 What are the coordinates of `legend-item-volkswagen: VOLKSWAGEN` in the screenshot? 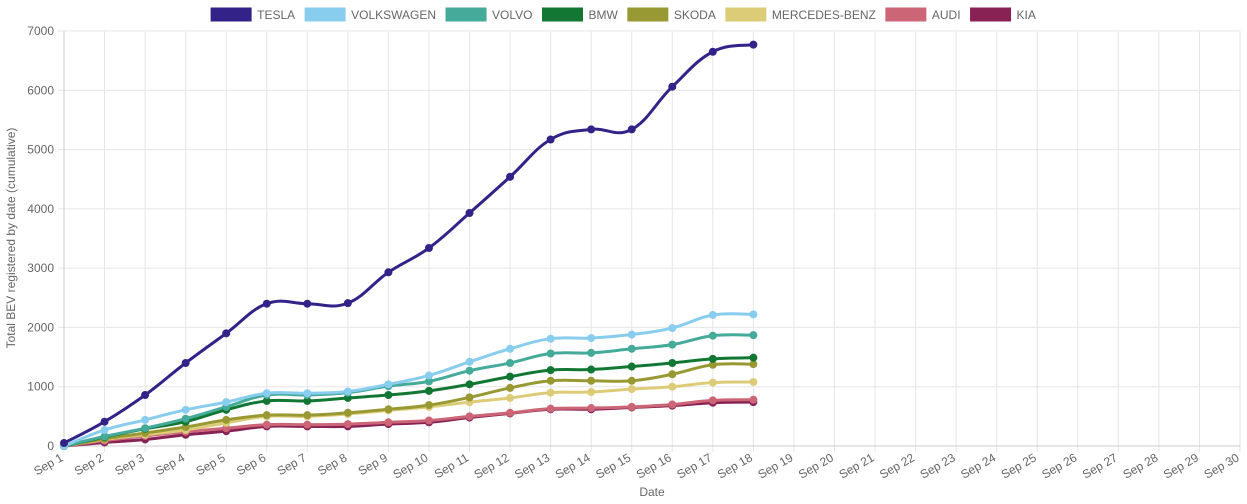 It's located at (370, 14).